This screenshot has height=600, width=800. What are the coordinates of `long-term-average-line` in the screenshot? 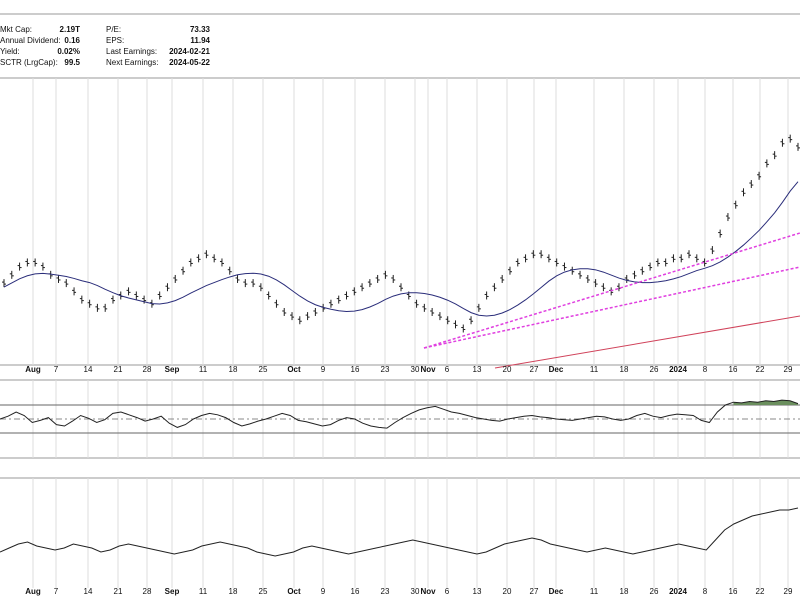 It's located at (647, 342).